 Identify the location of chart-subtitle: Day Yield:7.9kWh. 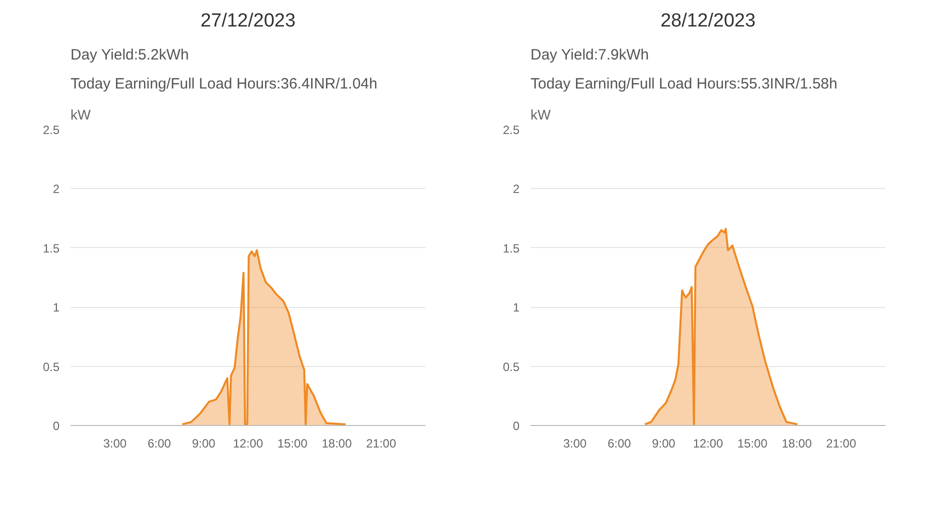
(589, 55).